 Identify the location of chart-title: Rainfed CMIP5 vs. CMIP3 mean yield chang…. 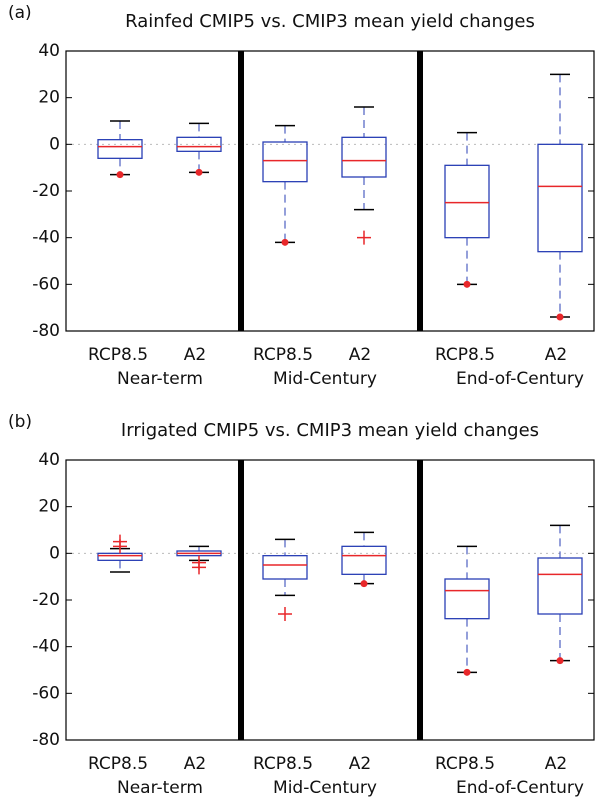
(330, 21).